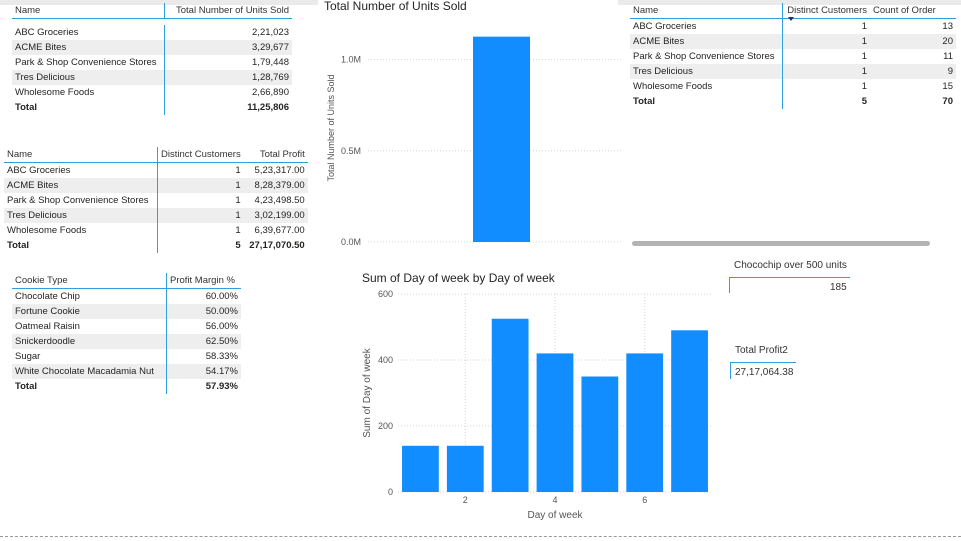  Describe the element at coordinates (793, 86) in the screenshot. I see `table-row: Wholesome Foods 1 15` at that location.